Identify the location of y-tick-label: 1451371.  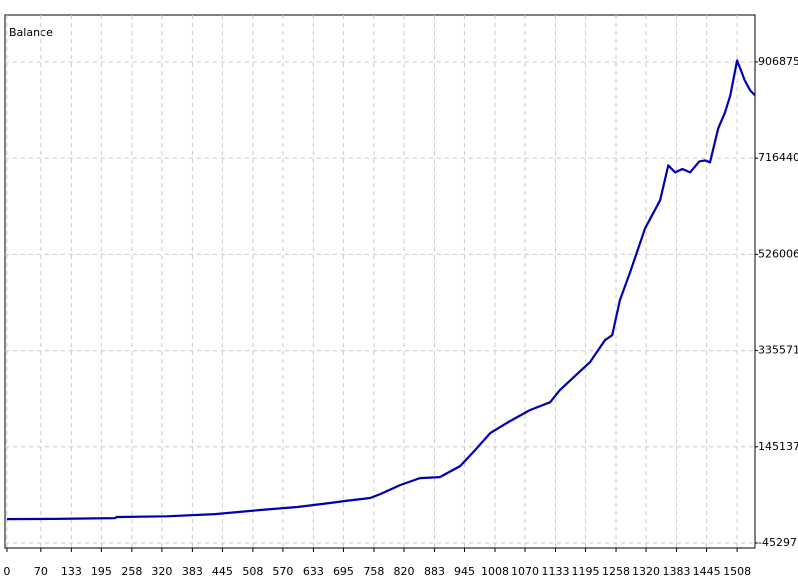
(778, 446).